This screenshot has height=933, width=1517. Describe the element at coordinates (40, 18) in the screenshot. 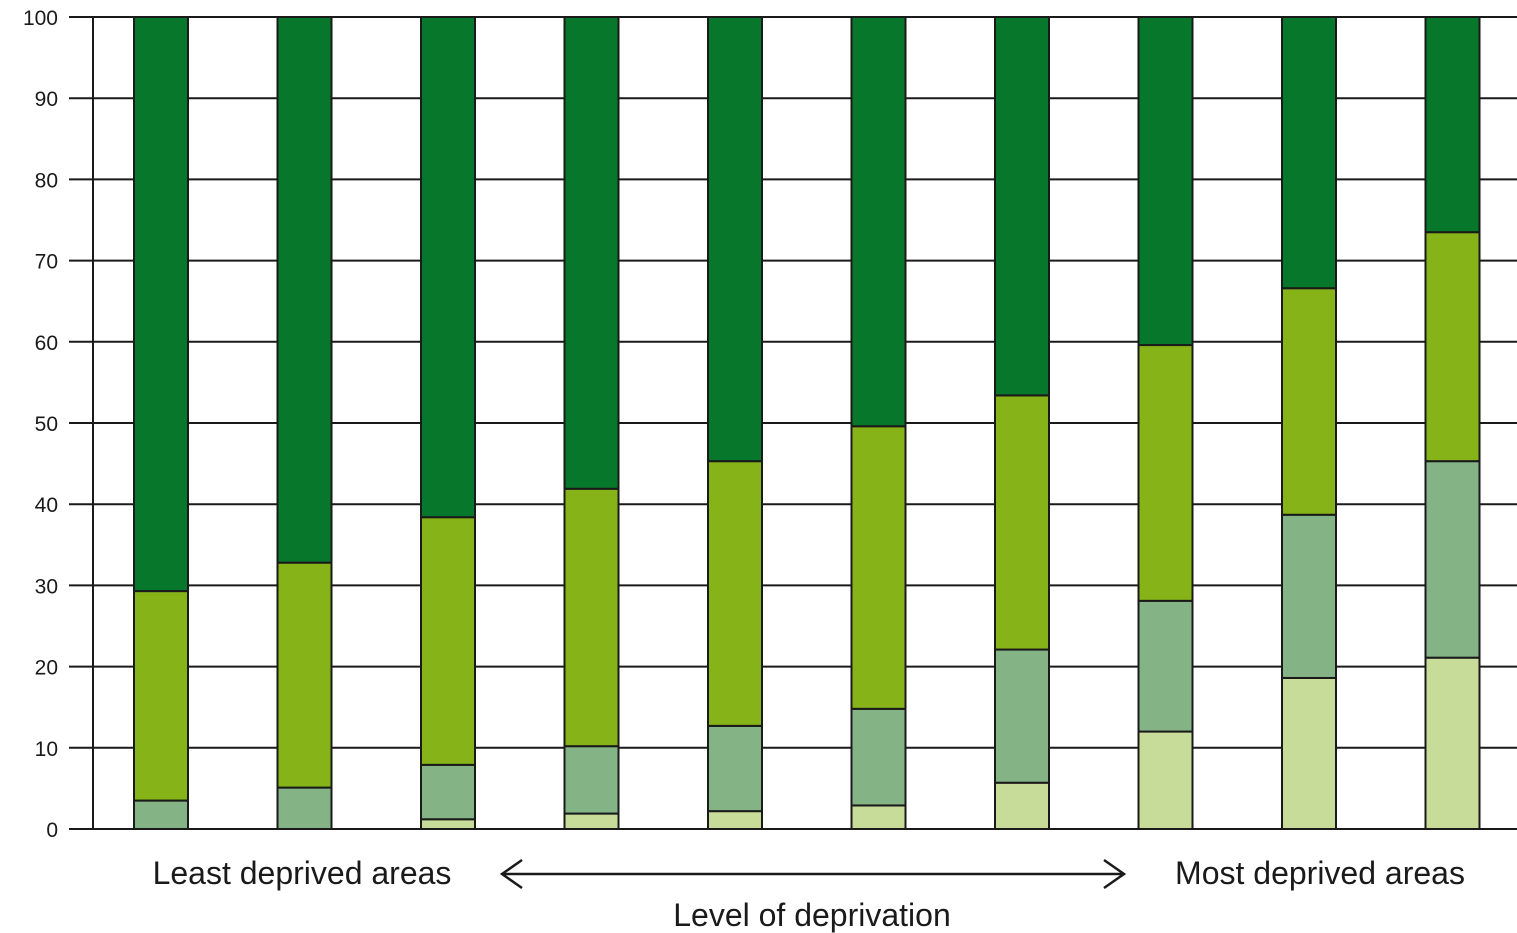

I see `y-tick-label: 100` at that location.